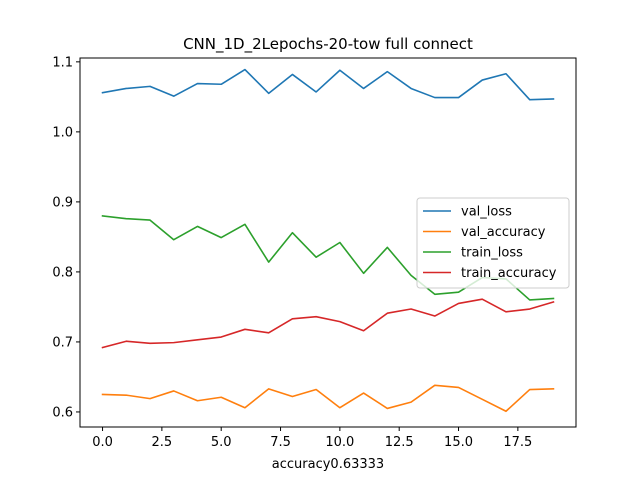  Describe the element at coordinates (328, 464) in the screenshot. I see `x-axis-label: accuracy0.63333` at that location.